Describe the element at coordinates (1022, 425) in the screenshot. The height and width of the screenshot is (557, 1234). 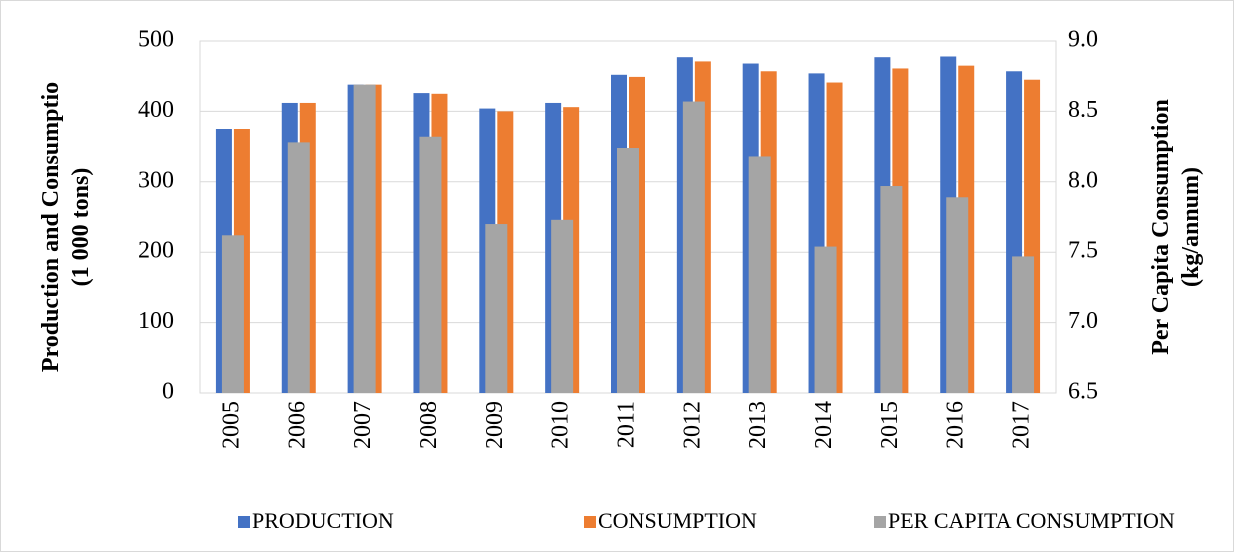
I see `x-tick-label: 2017` at that location.